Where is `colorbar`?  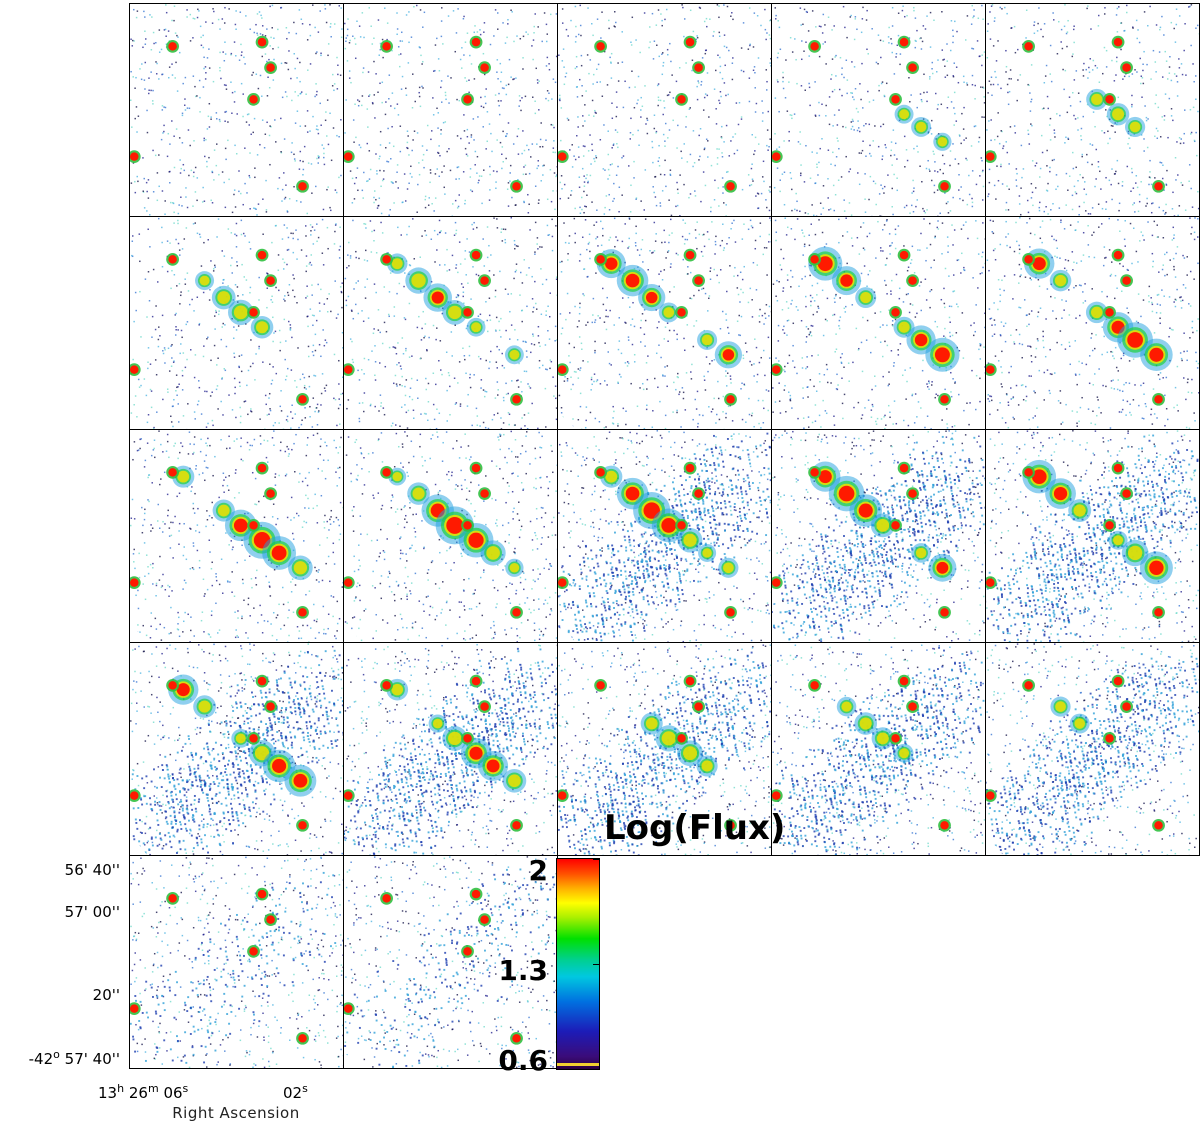
colorbar is located at coordinates (578, 964).